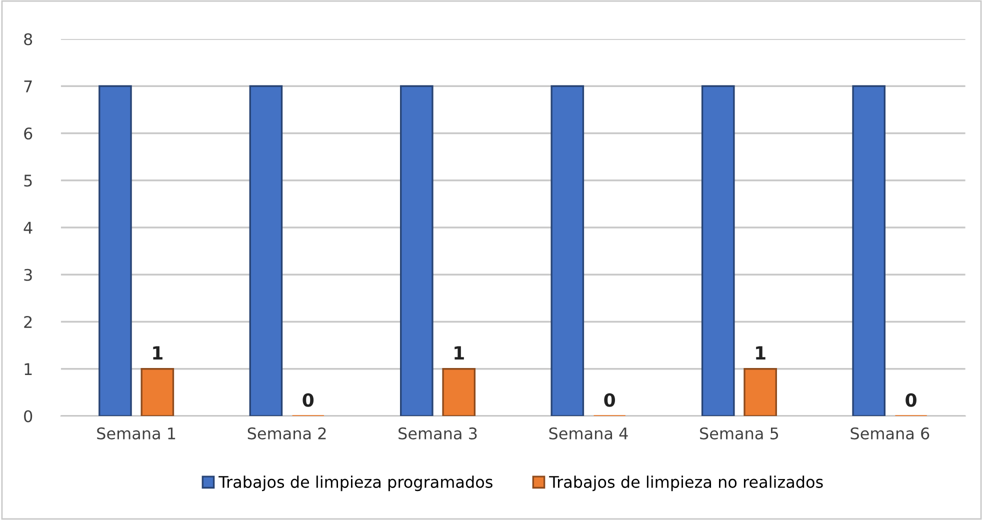 This screenshot has width=983, height=520. What do you see at coordinates (28, 228) in the screenshot?
I see `y-tick-label: 4` at bounding box center [28, 228].